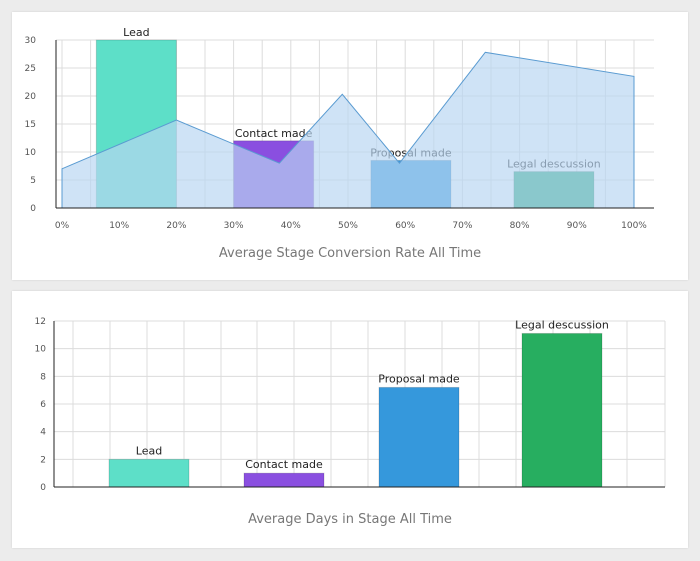  What do you see at coordinates (520, 226) in the screenshot?
I see `x-tick-label: 80%` at bounding box center [520, 226].